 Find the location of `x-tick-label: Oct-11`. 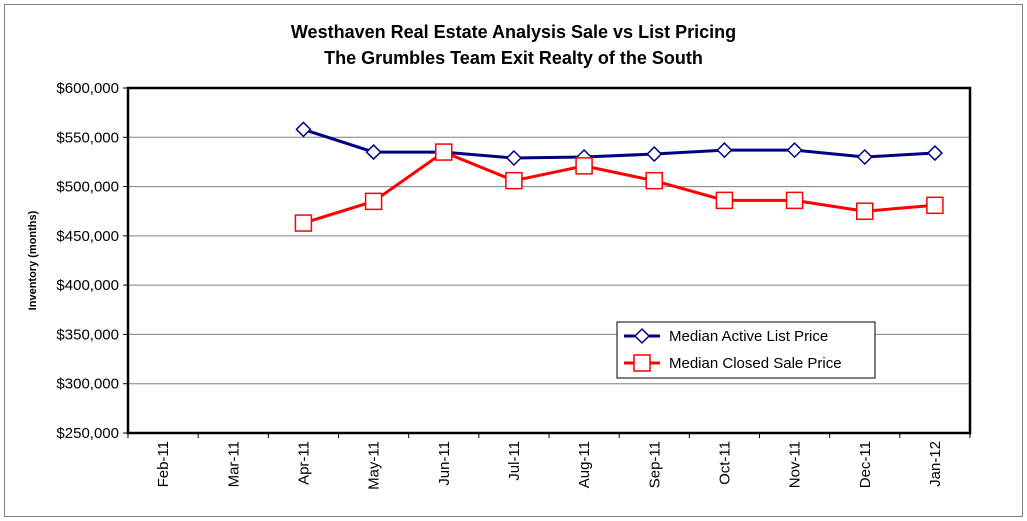

x-tick-label: Oct-11 is located at coordinates (724, 463).